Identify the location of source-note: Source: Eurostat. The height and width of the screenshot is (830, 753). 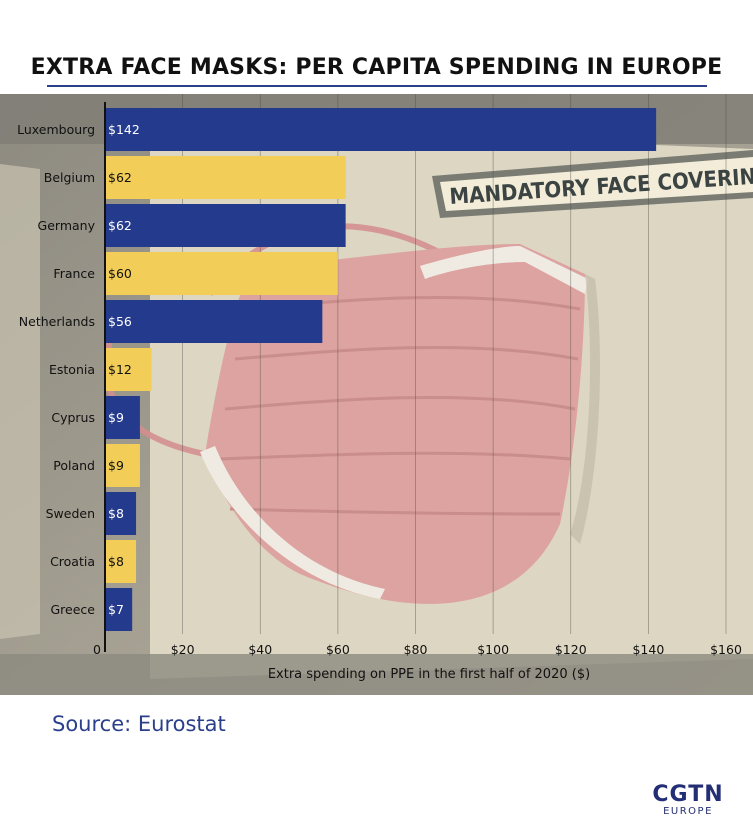
(139, 724).